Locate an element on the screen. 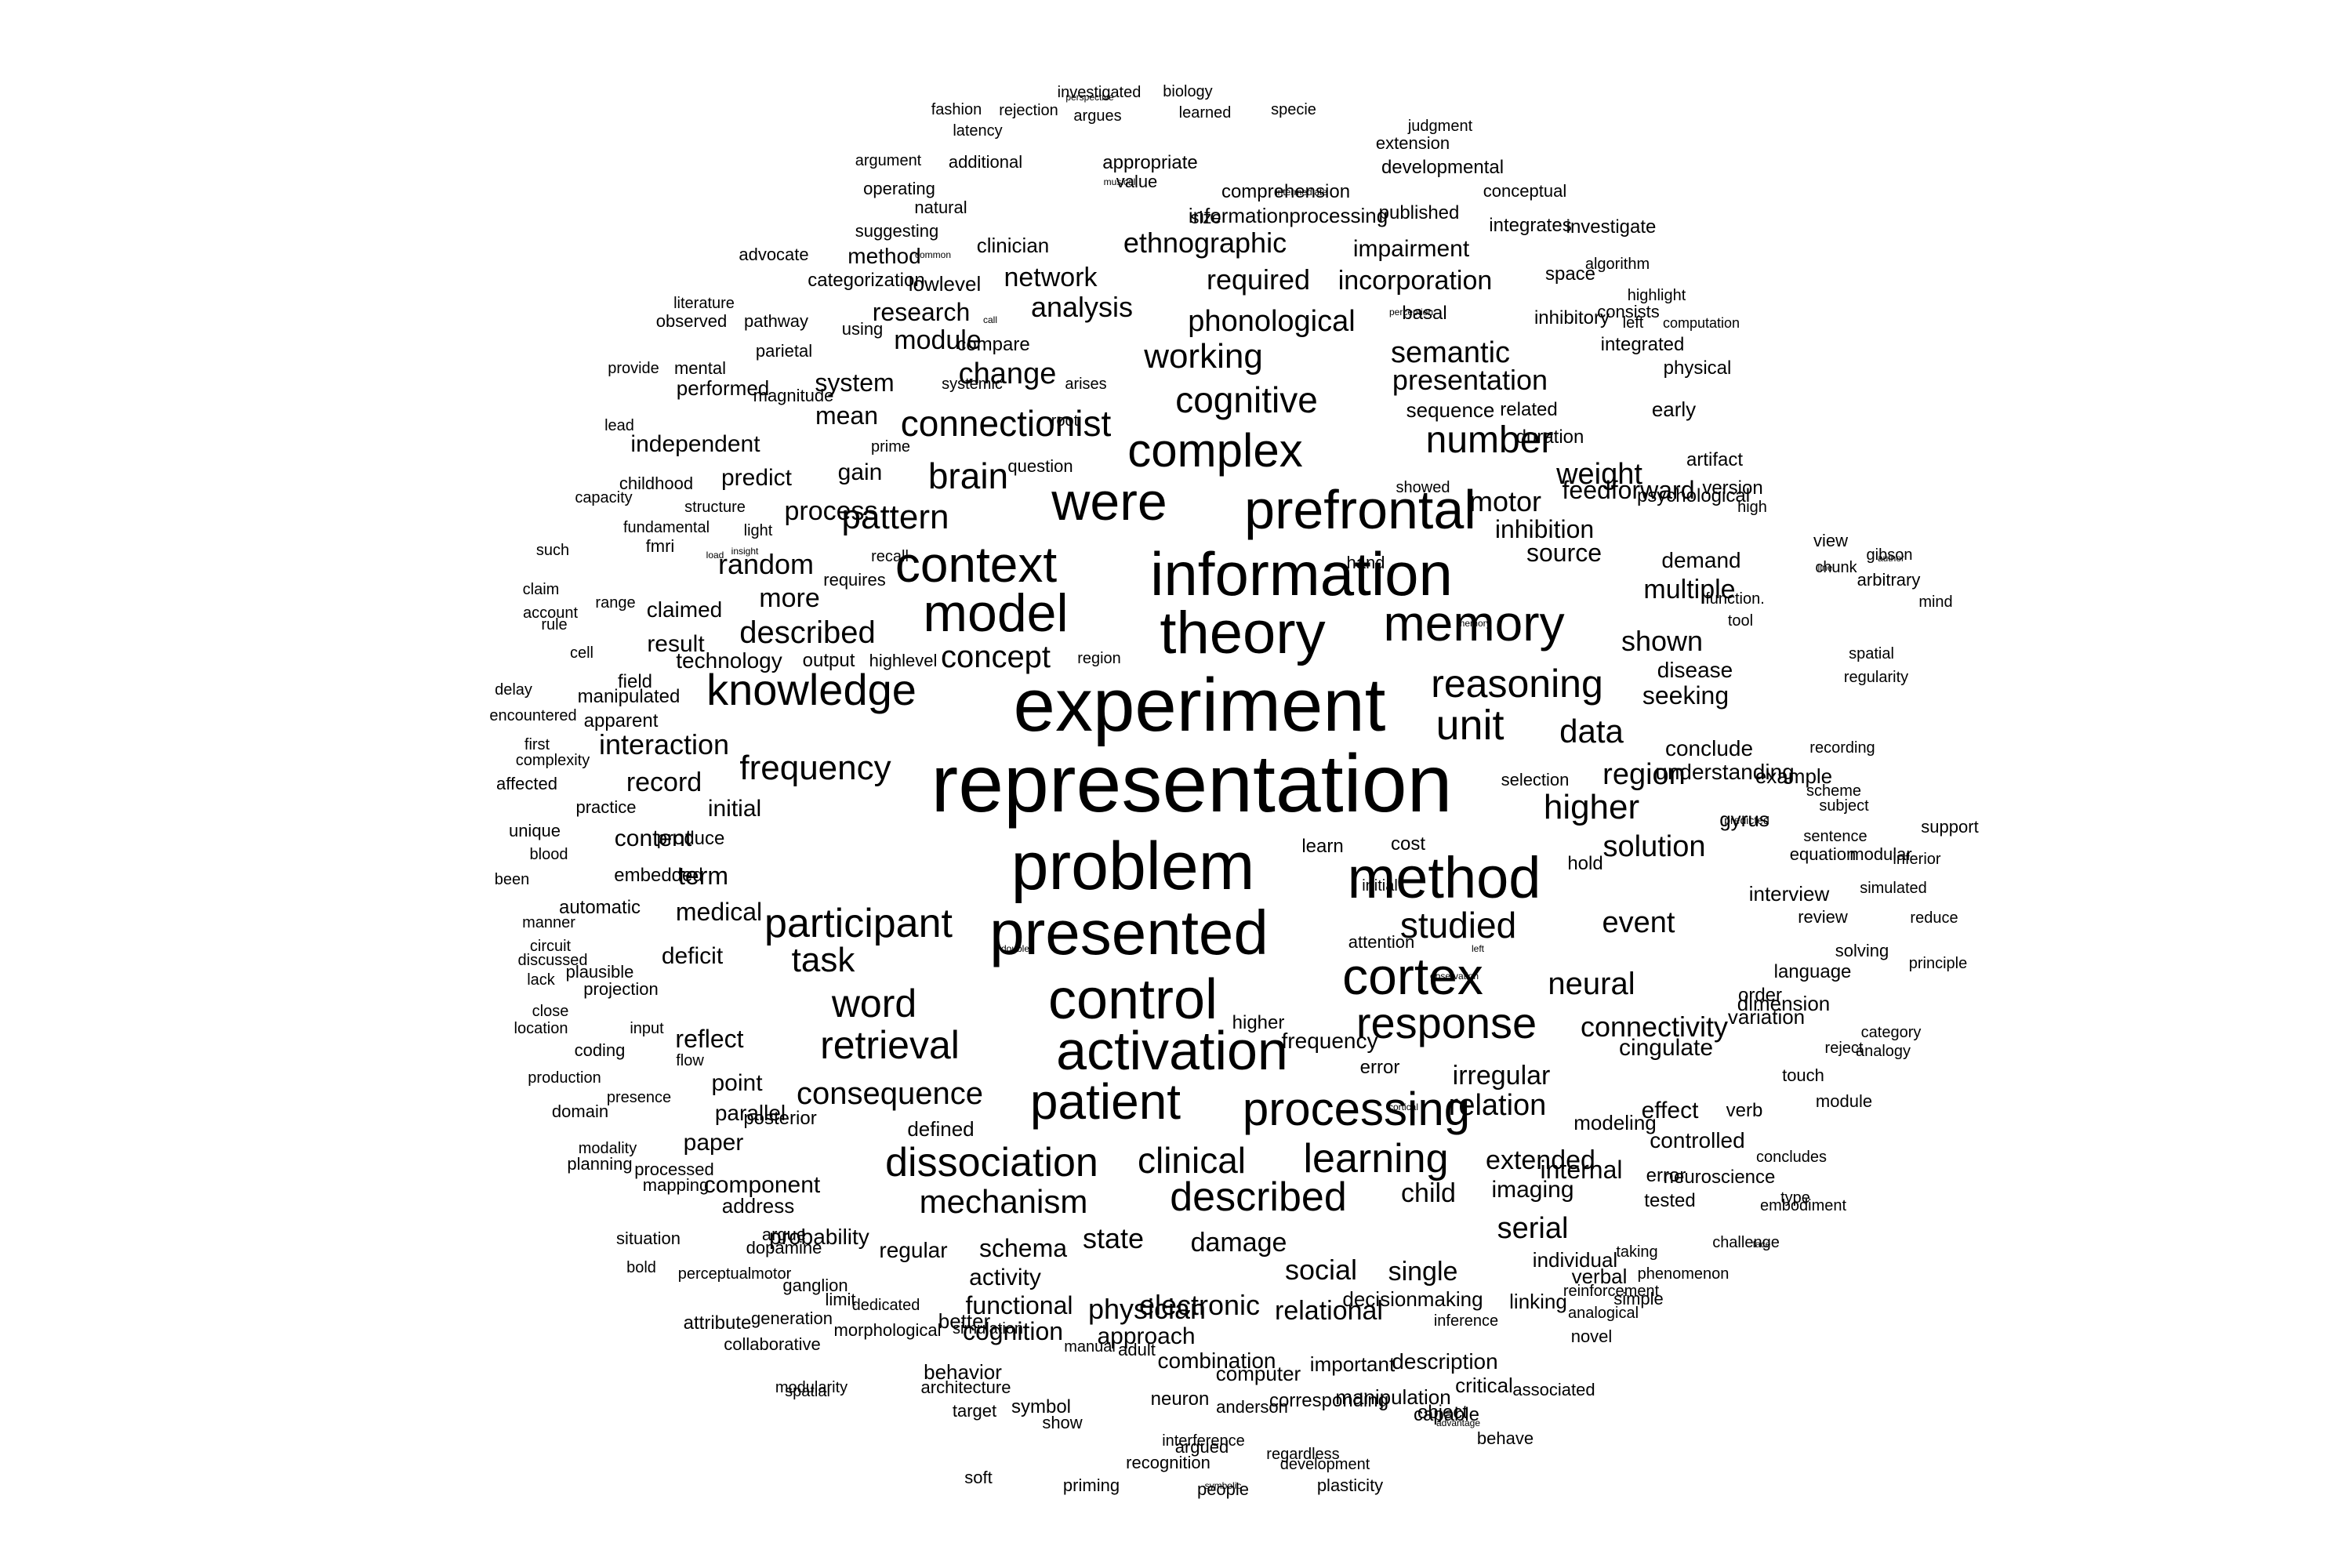  word-interaction: interaction is located at coordinates (664, 744).